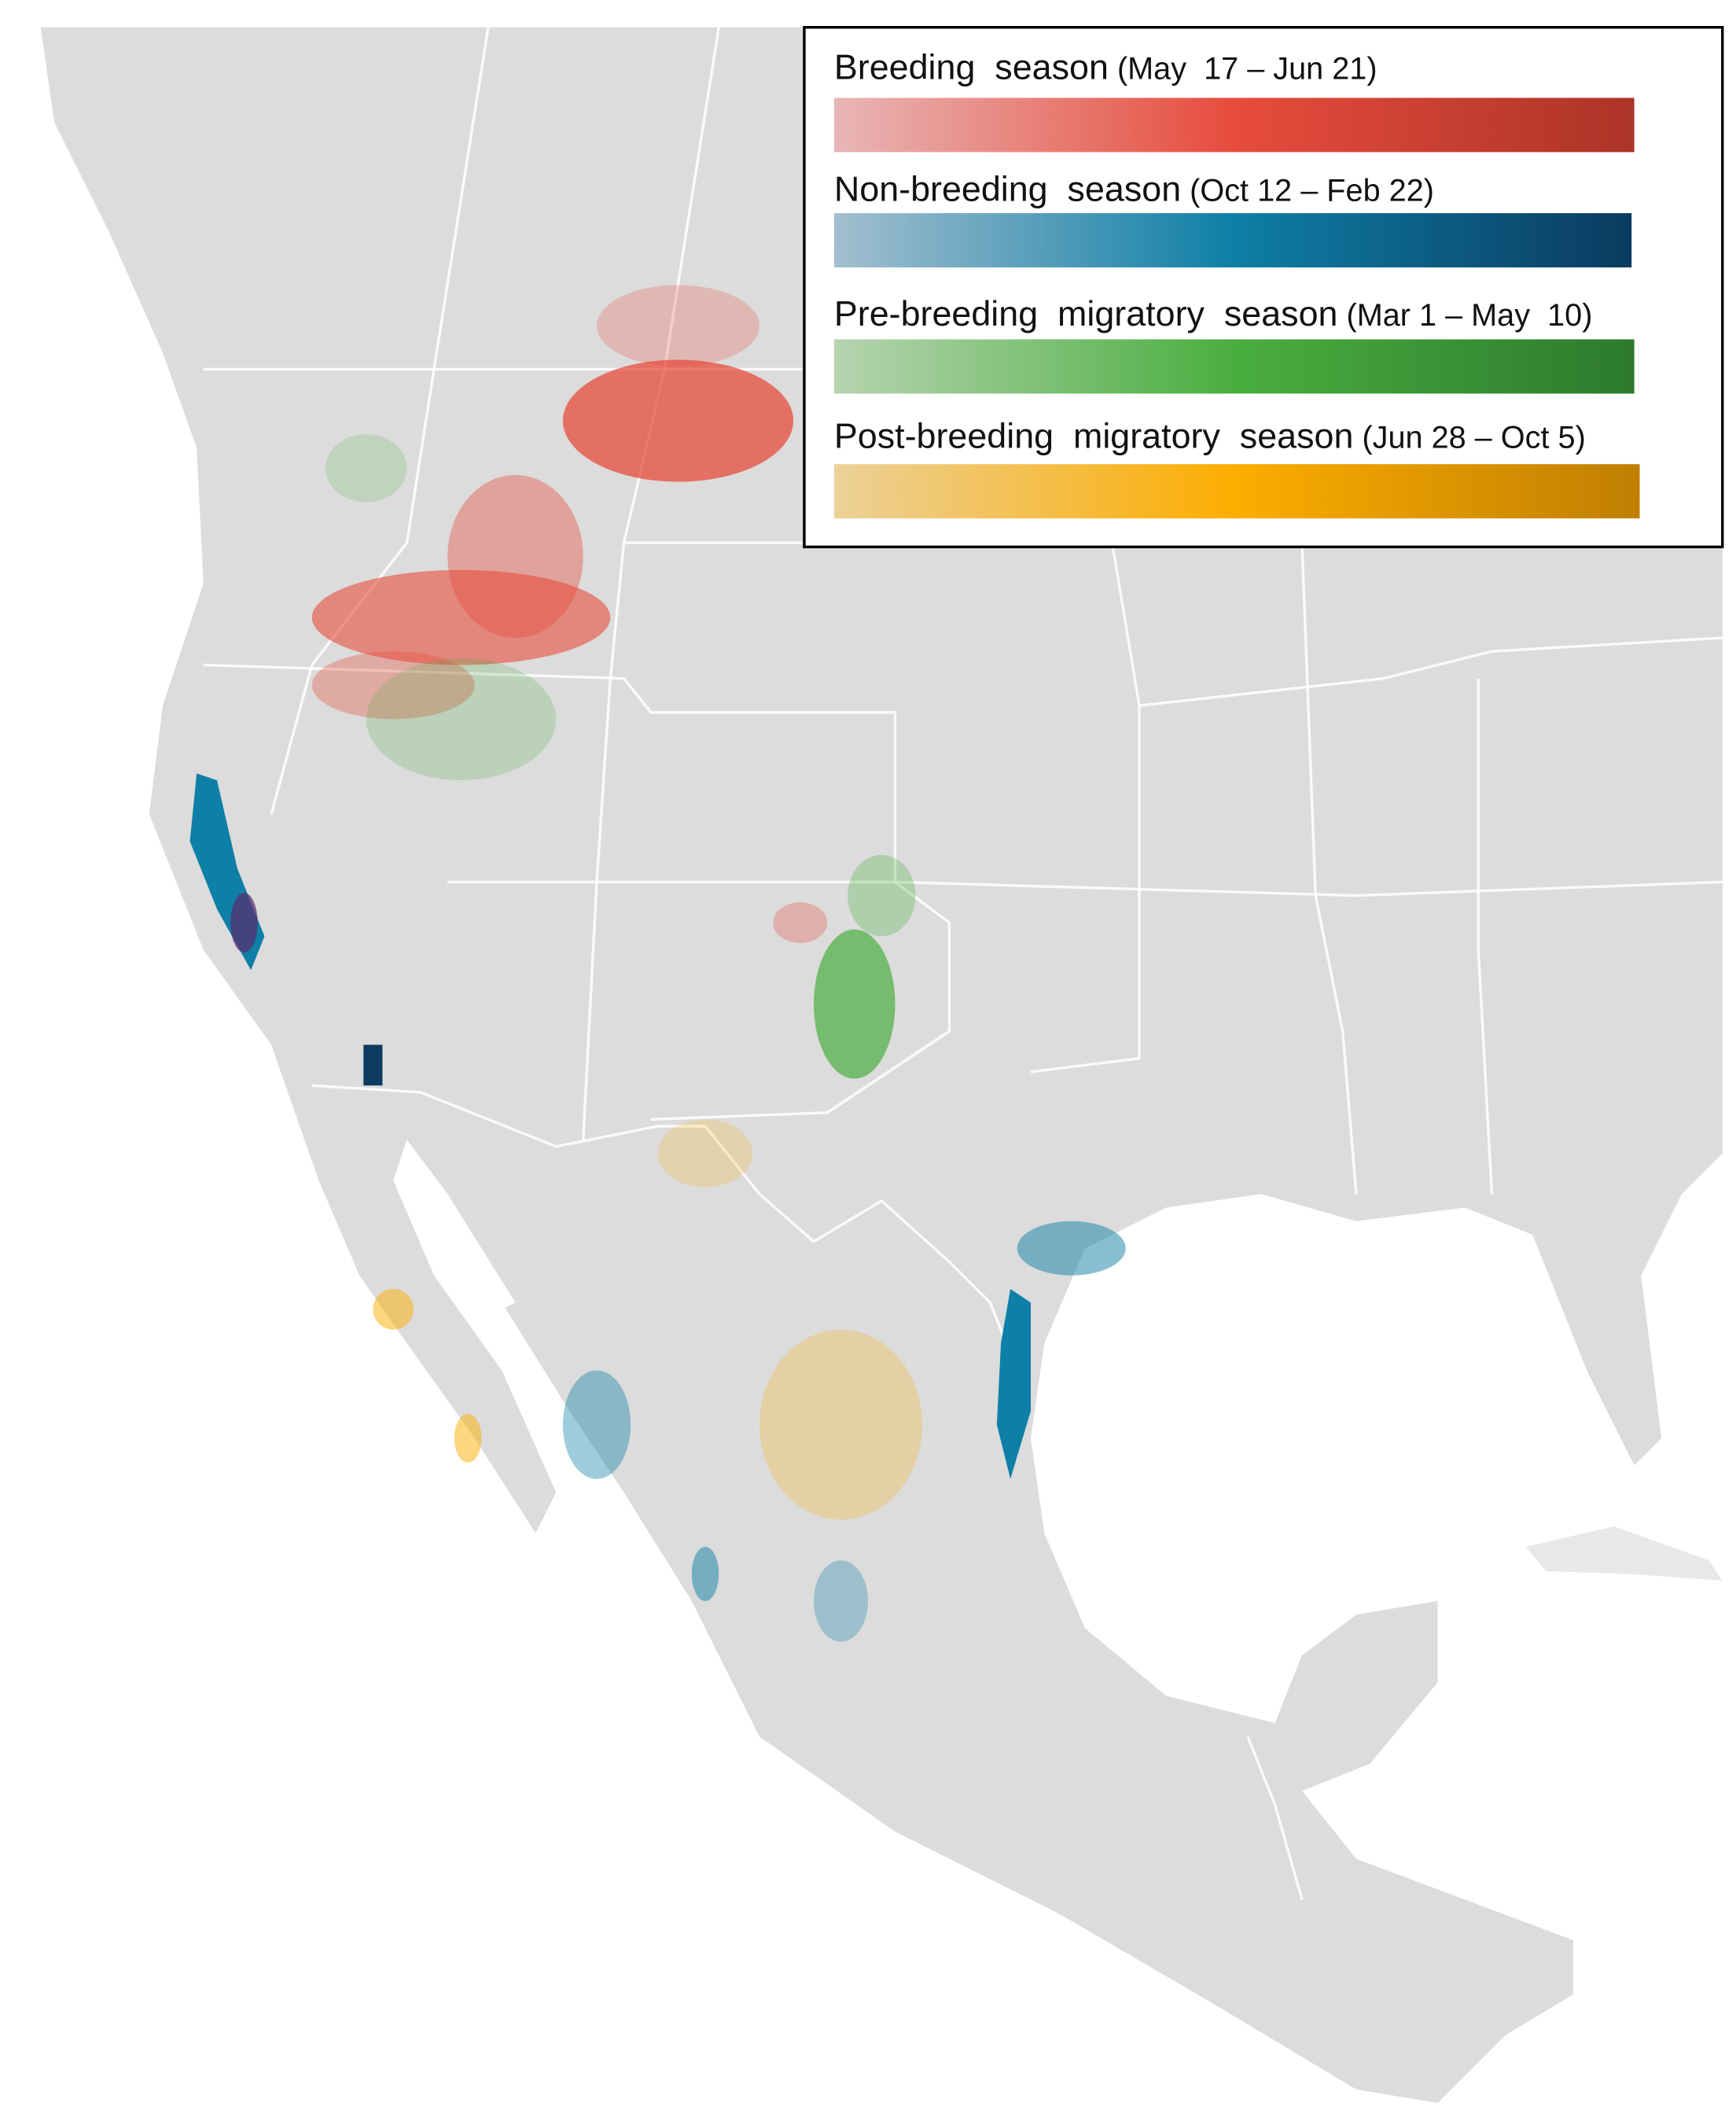  What do you see at coordinates (1008, 189) in the screenshot?
I see `season-name: Non-breeding season` at bounding box center [1008, 189].